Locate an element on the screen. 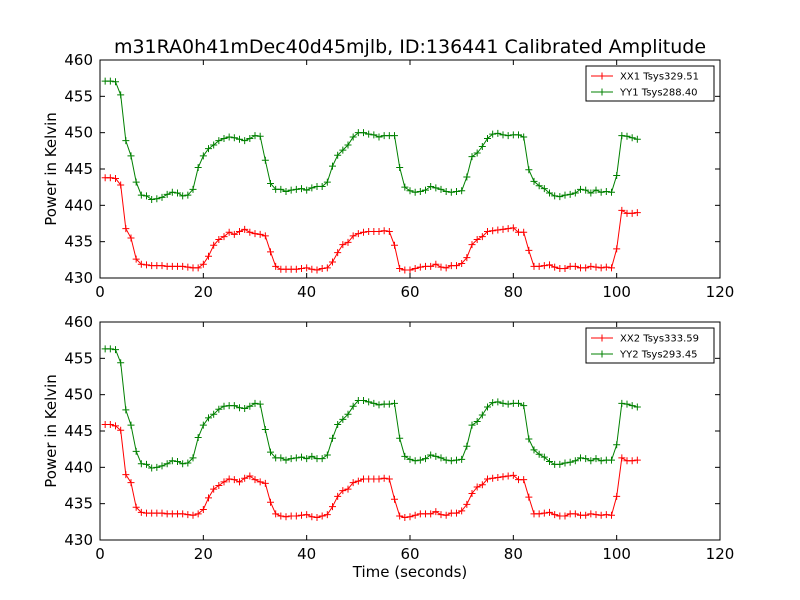  x-tick-label: 100 is located at coordinates (616, 554).